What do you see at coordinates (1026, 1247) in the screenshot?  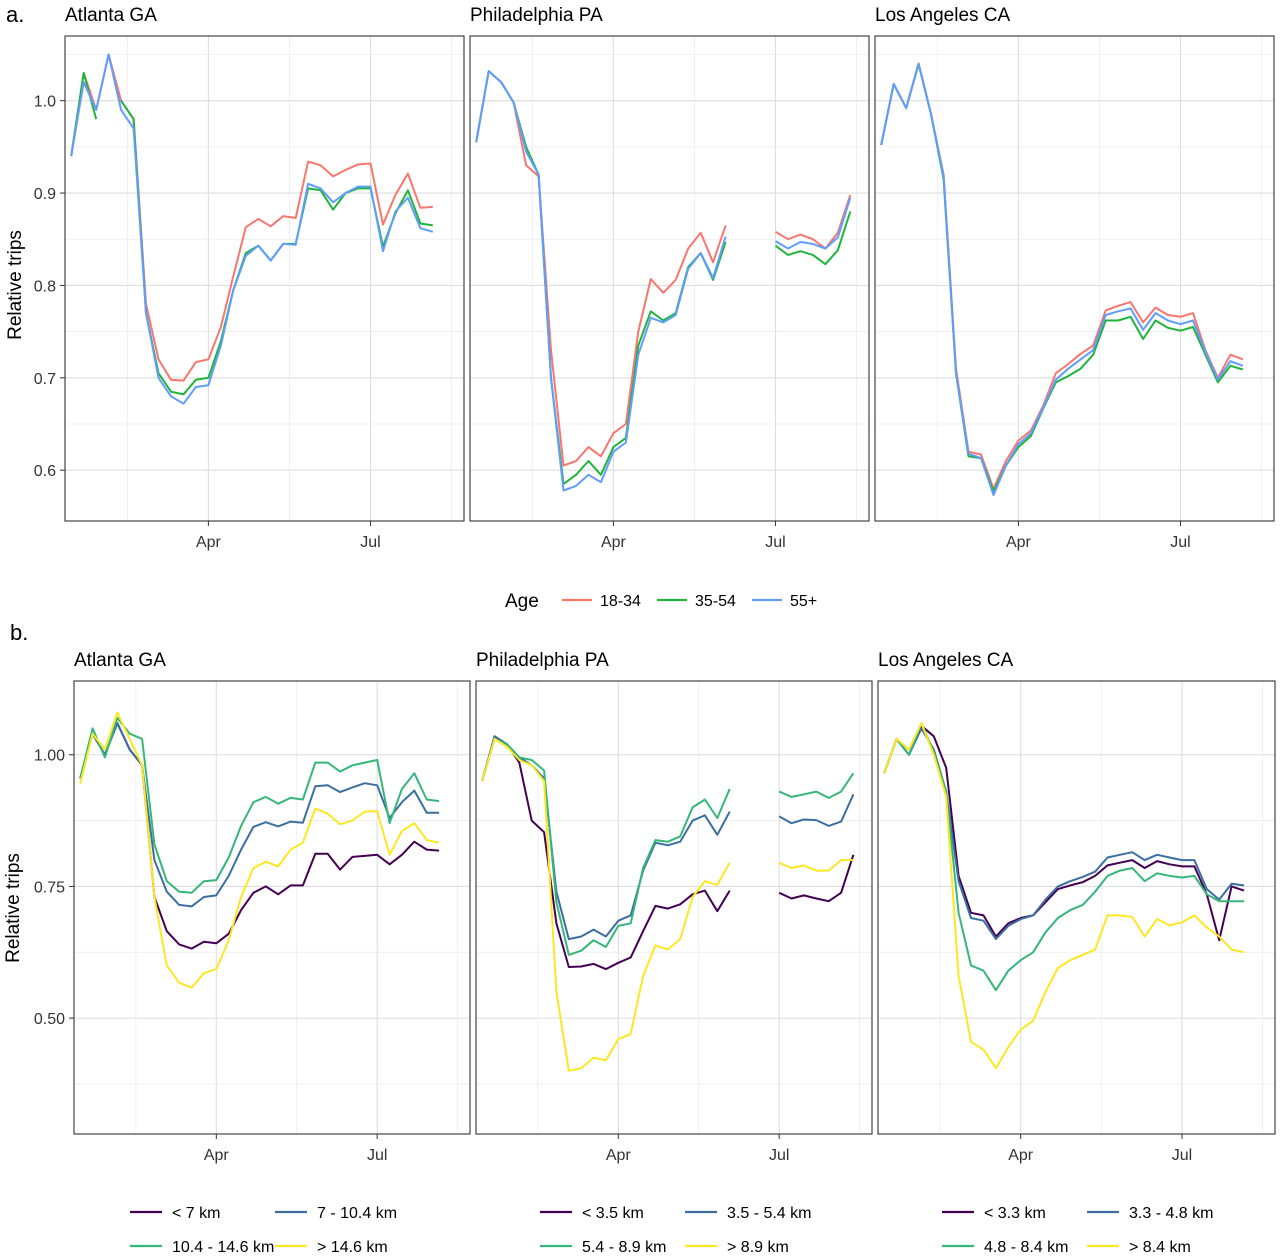 I see `legend-label-4-8-8-4-km: 4.8 - 8.4 km` at bounding box center [1026, 1247].